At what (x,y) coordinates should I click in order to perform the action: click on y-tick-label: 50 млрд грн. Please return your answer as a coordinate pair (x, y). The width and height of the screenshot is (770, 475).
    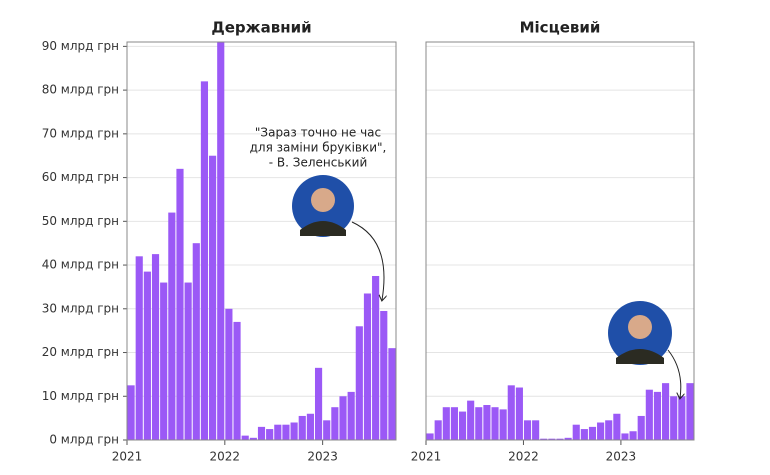
    Looking at the image, I should click on (80, 221).